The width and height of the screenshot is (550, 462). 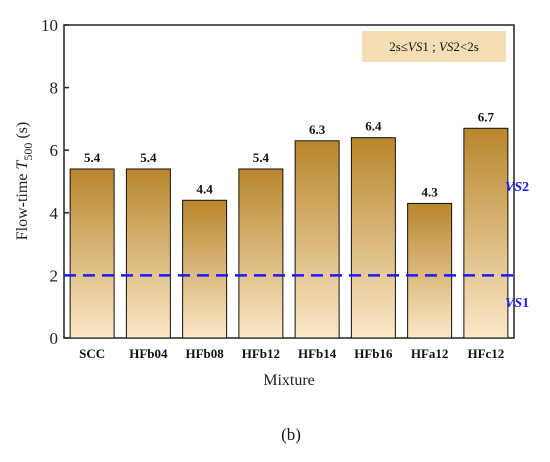 What do you see at coordinates (398, 46) in the screenshot?
I see `legend-part-1: 2s≤` at bounding box center [398, 46].